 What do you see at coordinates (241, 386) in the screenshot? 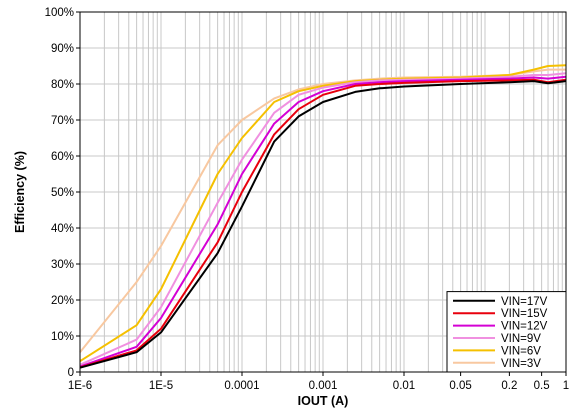
I see `x-tick-label: 0.0001` at bounding box center [241, 386].